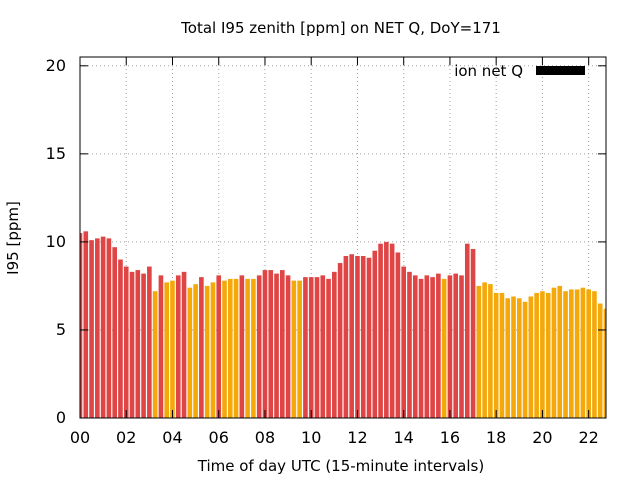 The width and height of the screenshot is (640, 480). I want to click on y-tick-label: 10, so click(56, 241).